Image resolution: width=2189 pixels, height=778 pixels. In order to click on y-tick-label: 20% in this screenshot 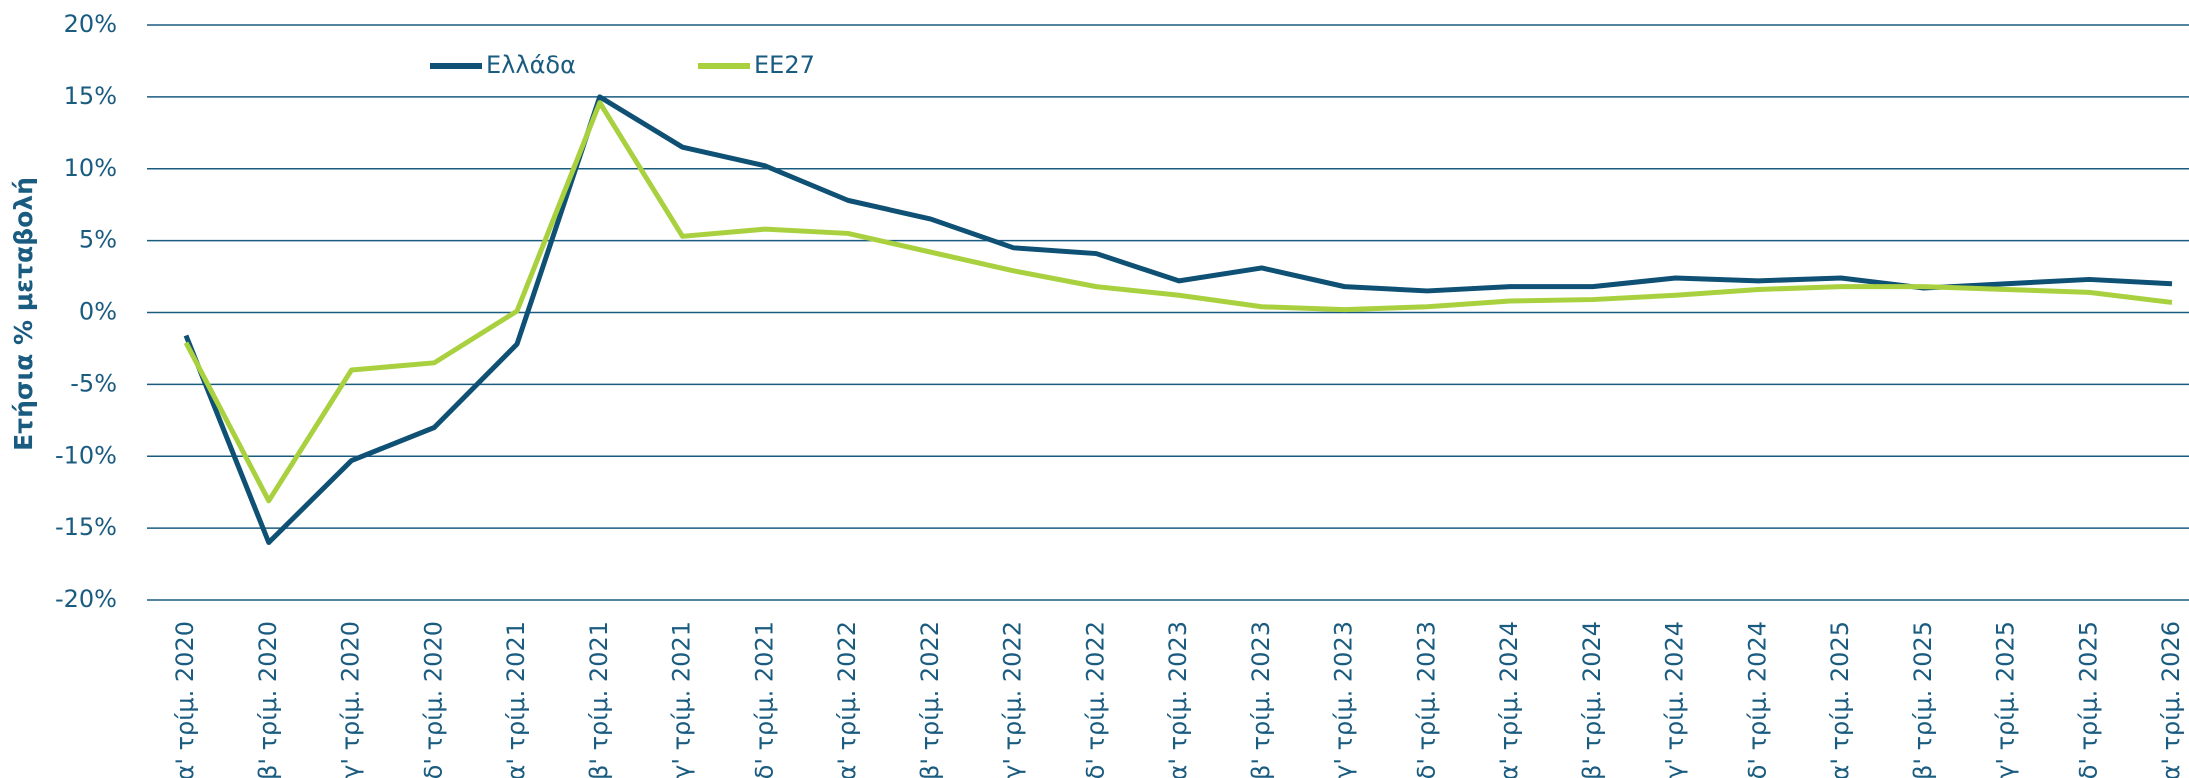, I will do `click(90, 24)`.